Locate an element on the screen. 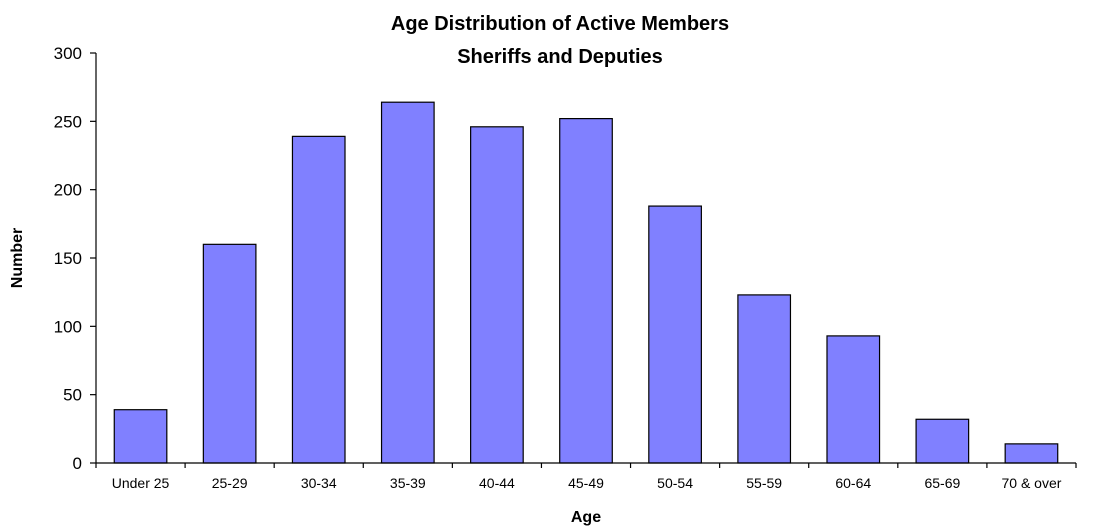 This screenshot has width=1094, height=532. y-axis-ticks: 0 50 100 150 200 250 300 is located at coordinates (75, 258).